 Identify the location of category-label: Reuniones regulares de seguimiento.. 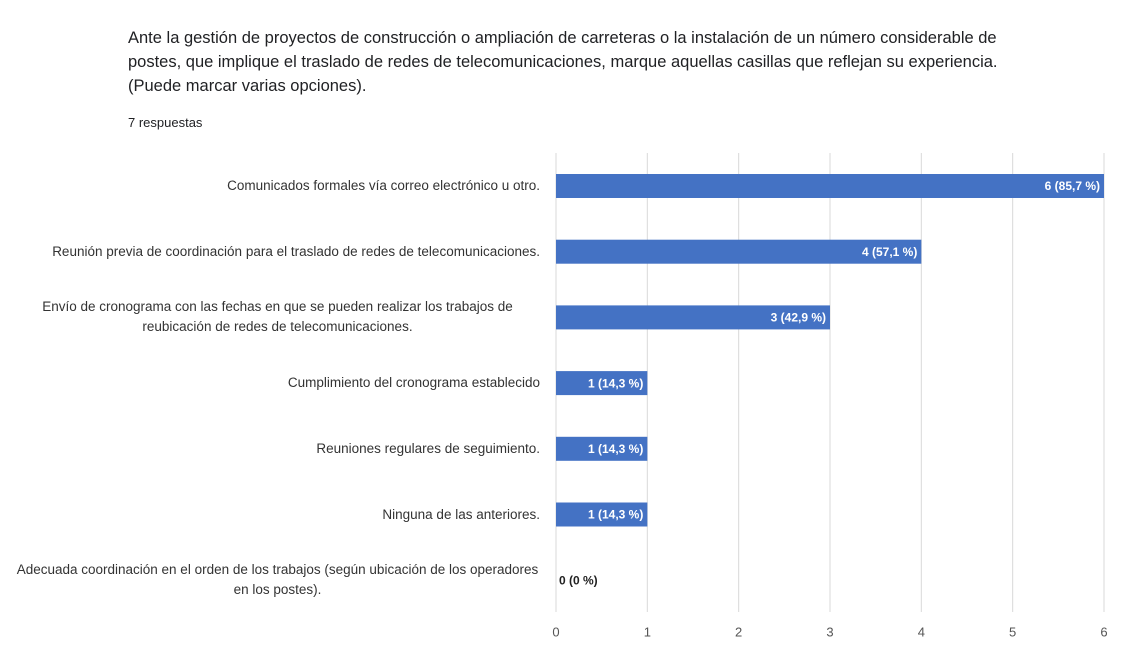
(428, 448).